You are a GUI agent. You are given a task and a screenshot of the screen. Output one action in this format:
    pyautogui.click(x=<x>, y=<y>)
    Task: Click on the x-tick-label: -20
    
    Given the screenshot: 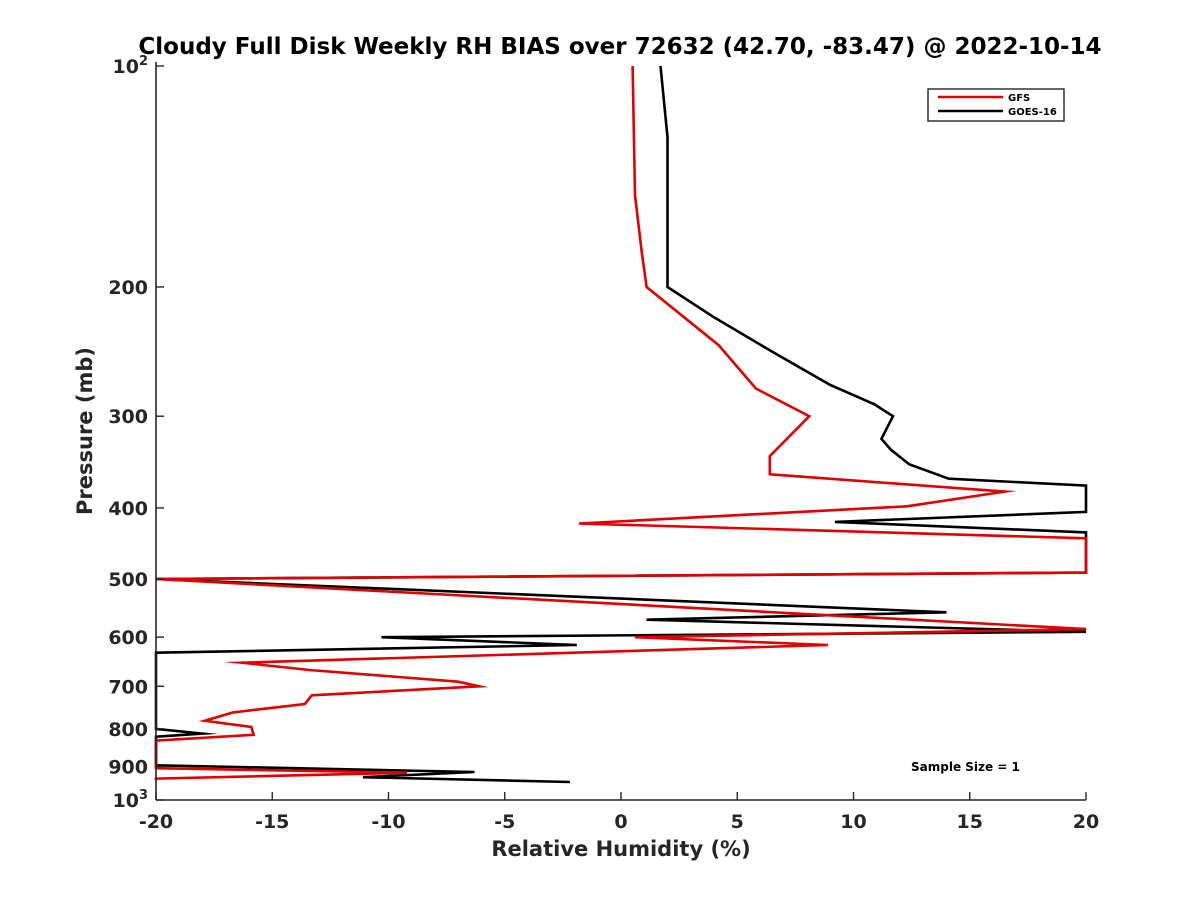 What is the action you would take?
    pyautogui.click(x=156, y=822)
    